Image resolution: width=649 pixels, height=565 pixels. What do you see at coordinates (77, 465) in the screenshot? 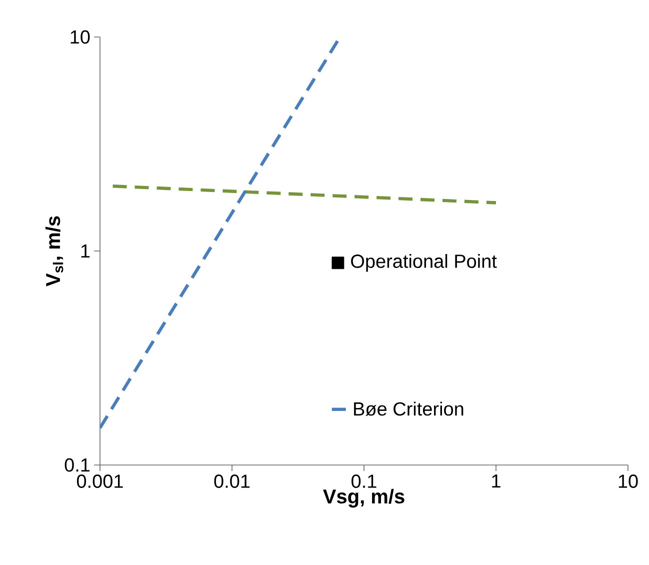
I see `y-tick-label: 0.1` at bounding box center [77, 465].